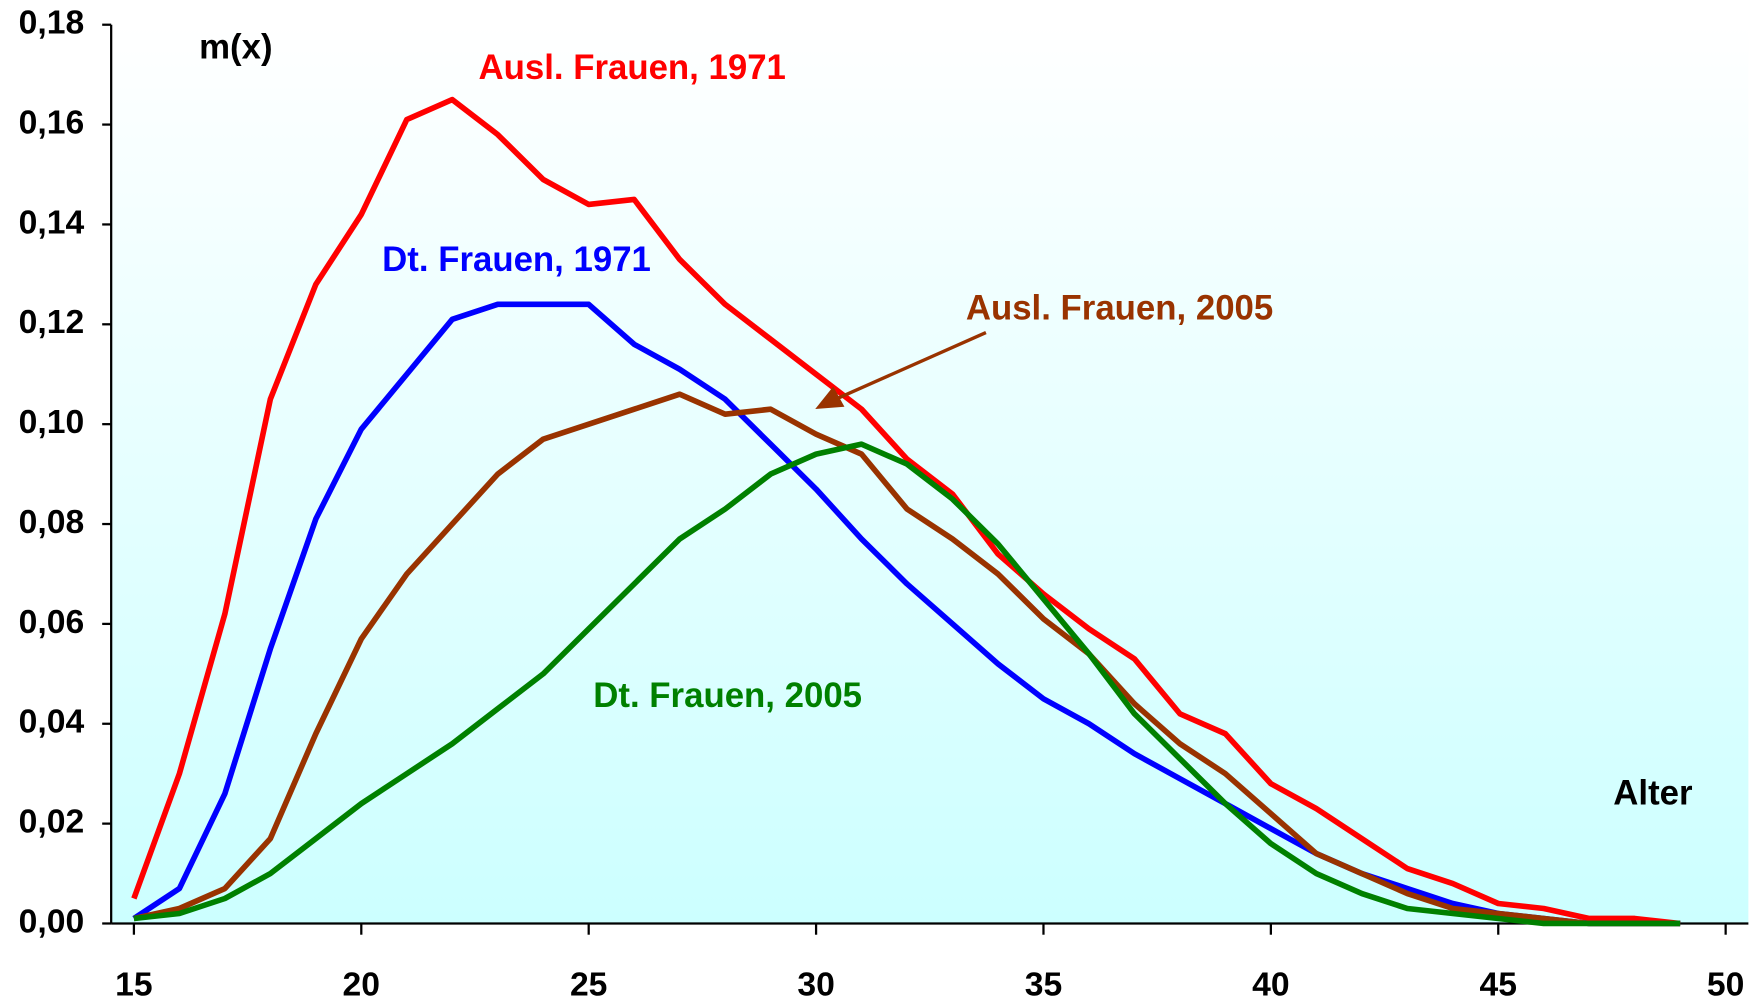  Describe the element at coordinates (588, 983) in the screenshot. I see `x-tick-label: 25` at that location.